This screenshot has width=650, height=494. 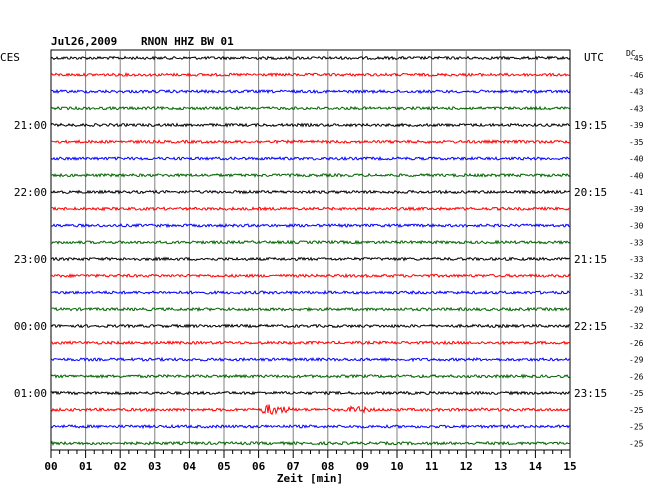 I want to click on right-timezone-label: UTC, so click(x=594, y=57).